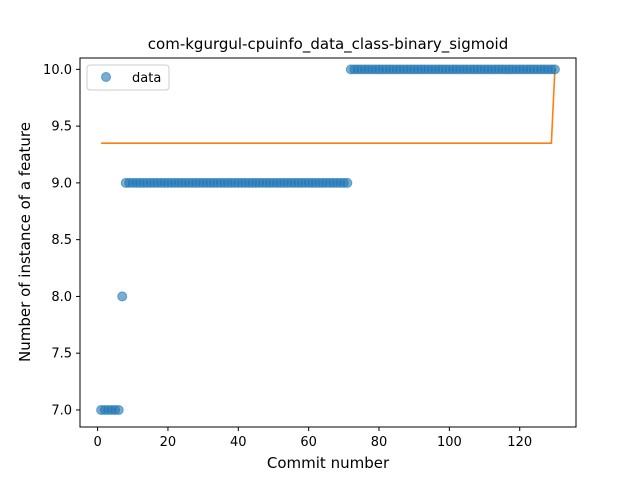 The height and width of the screenshot is (480, 640). I want to click on y-tick-label: 10.0, so click(57, 70).